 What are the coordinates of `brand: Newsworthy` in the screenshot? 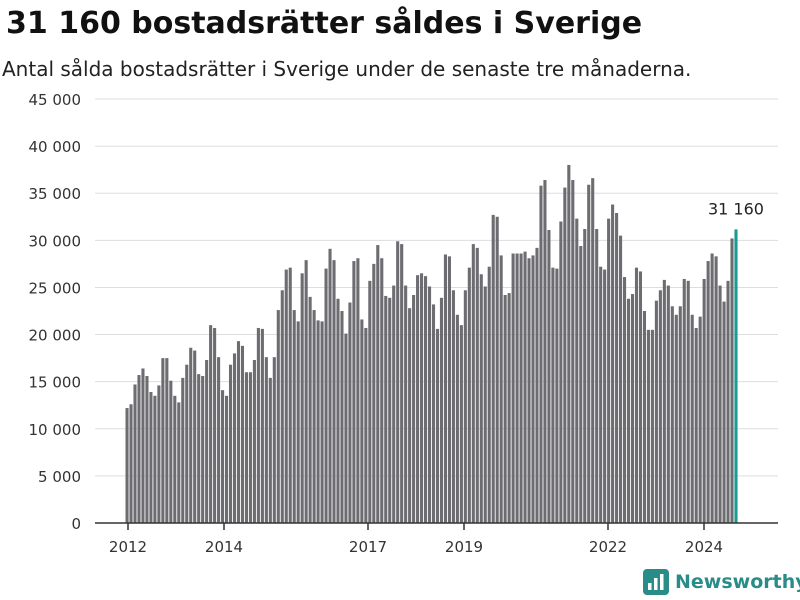 It's located at (721, 582).